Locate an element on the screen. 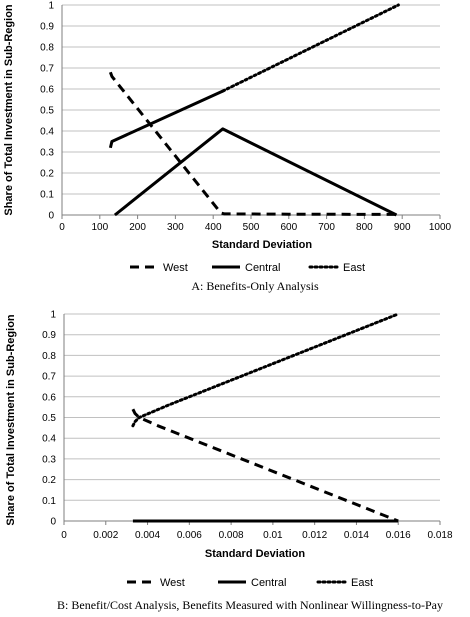 This screenshot has height=617, width=470. y-tick-label-b-1: 0.1 is located at coordinates (49, 501).